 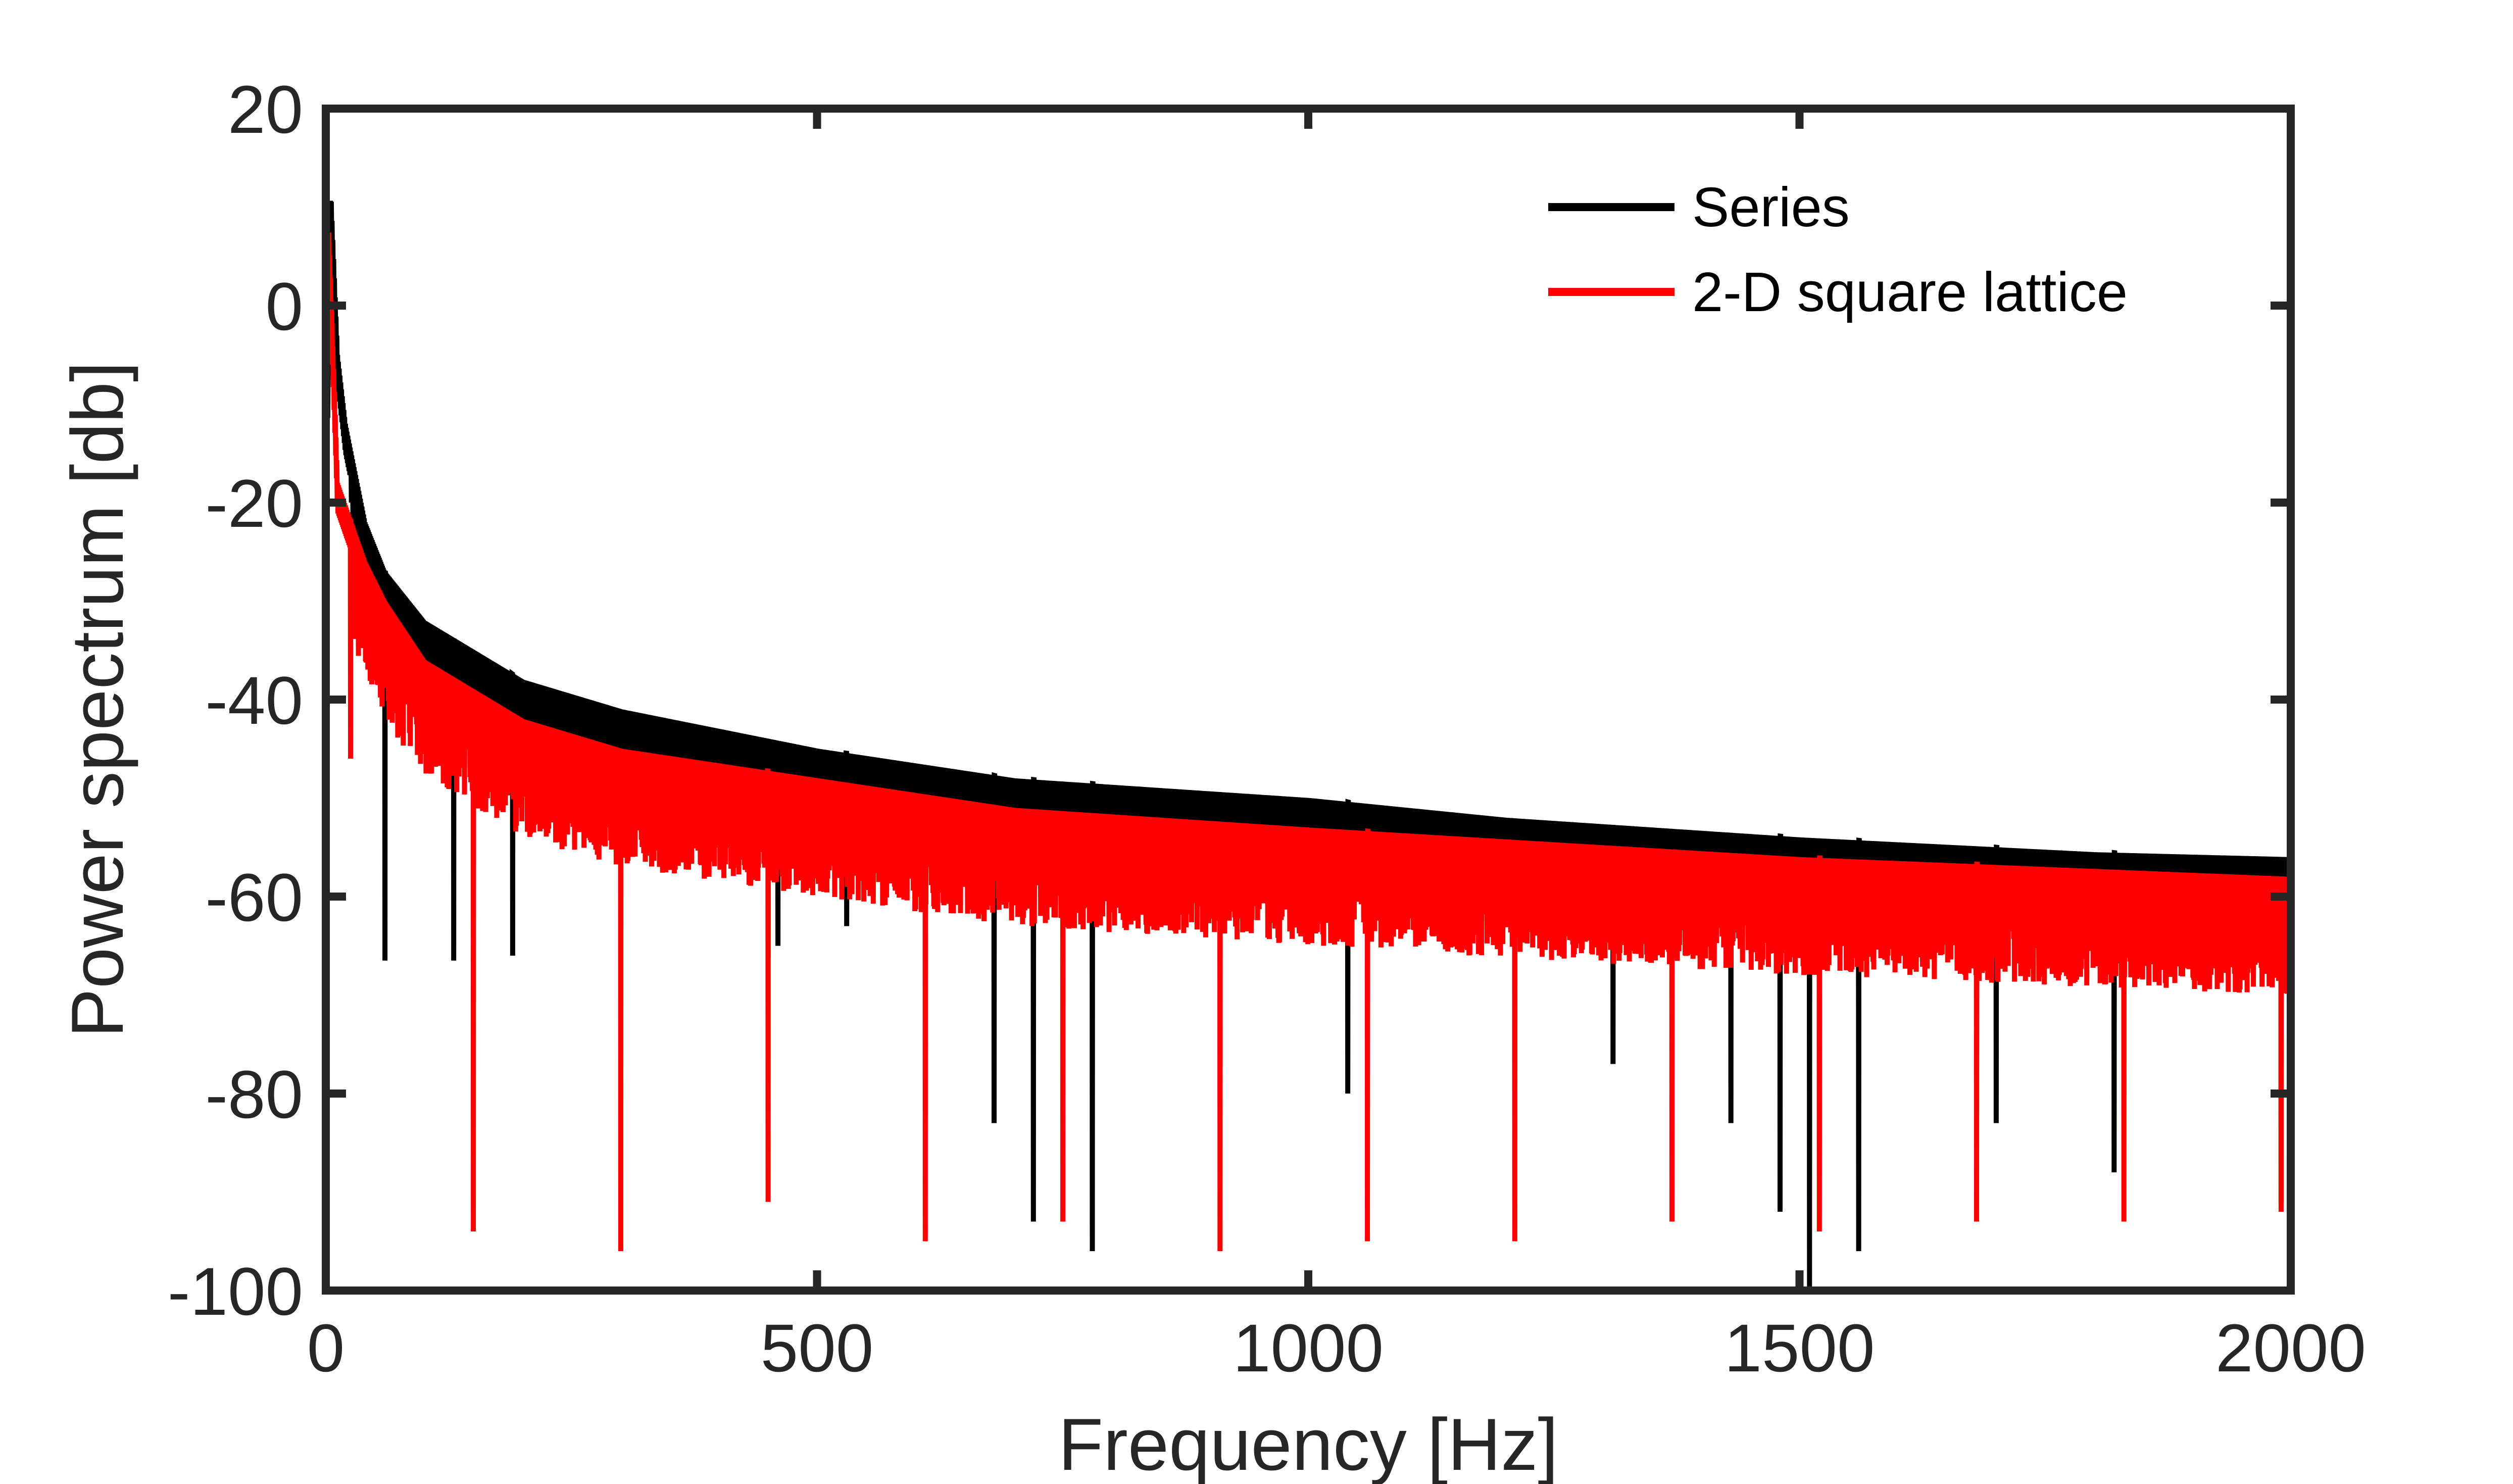 I want to click on y-tick-label-20: 20, so click(x=265, y=109).